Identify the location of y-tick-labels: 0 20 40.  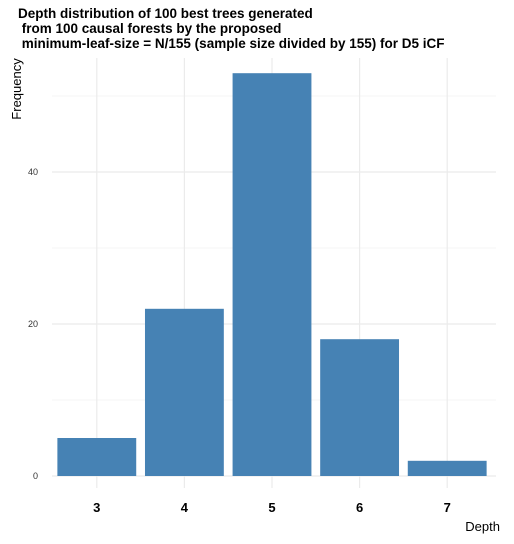
(33, 324).